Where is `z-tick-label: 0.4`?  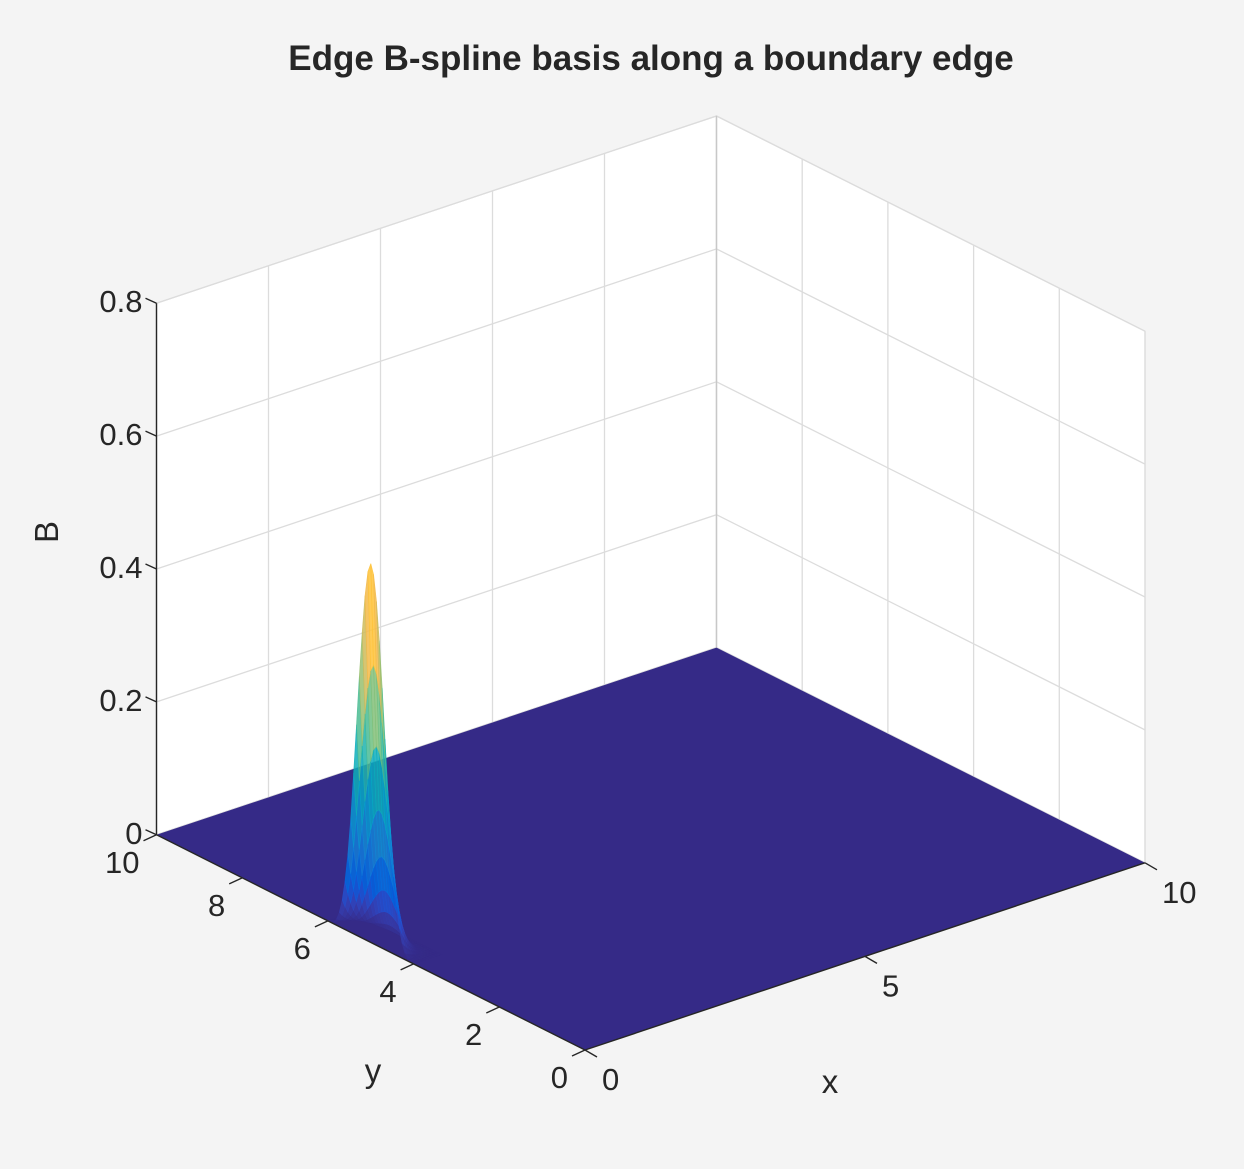 z-tick-label: 0.4 is located at coordinates (120, 567).